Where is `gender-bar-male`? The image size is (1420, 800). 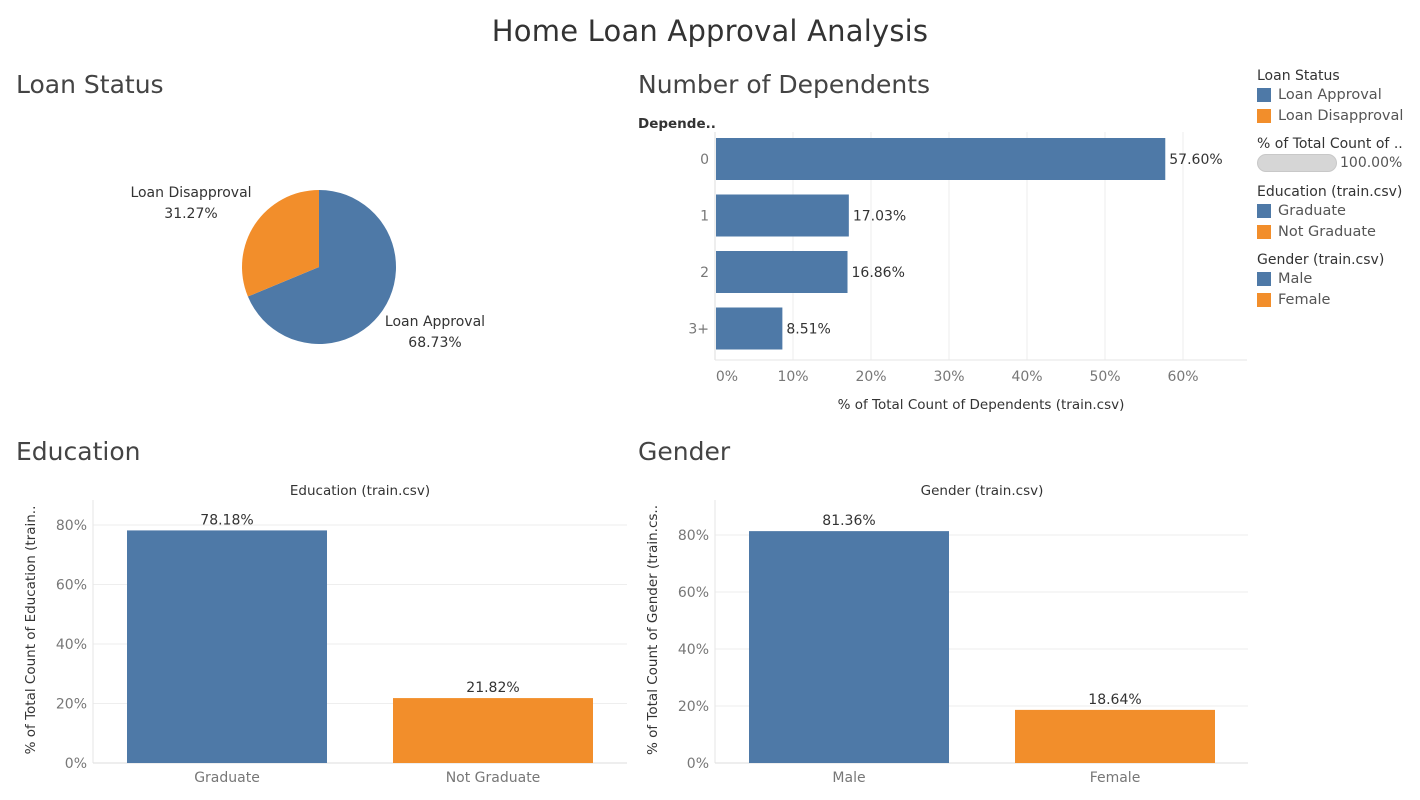 gender-bar-male is located at coordinates (849, 647).